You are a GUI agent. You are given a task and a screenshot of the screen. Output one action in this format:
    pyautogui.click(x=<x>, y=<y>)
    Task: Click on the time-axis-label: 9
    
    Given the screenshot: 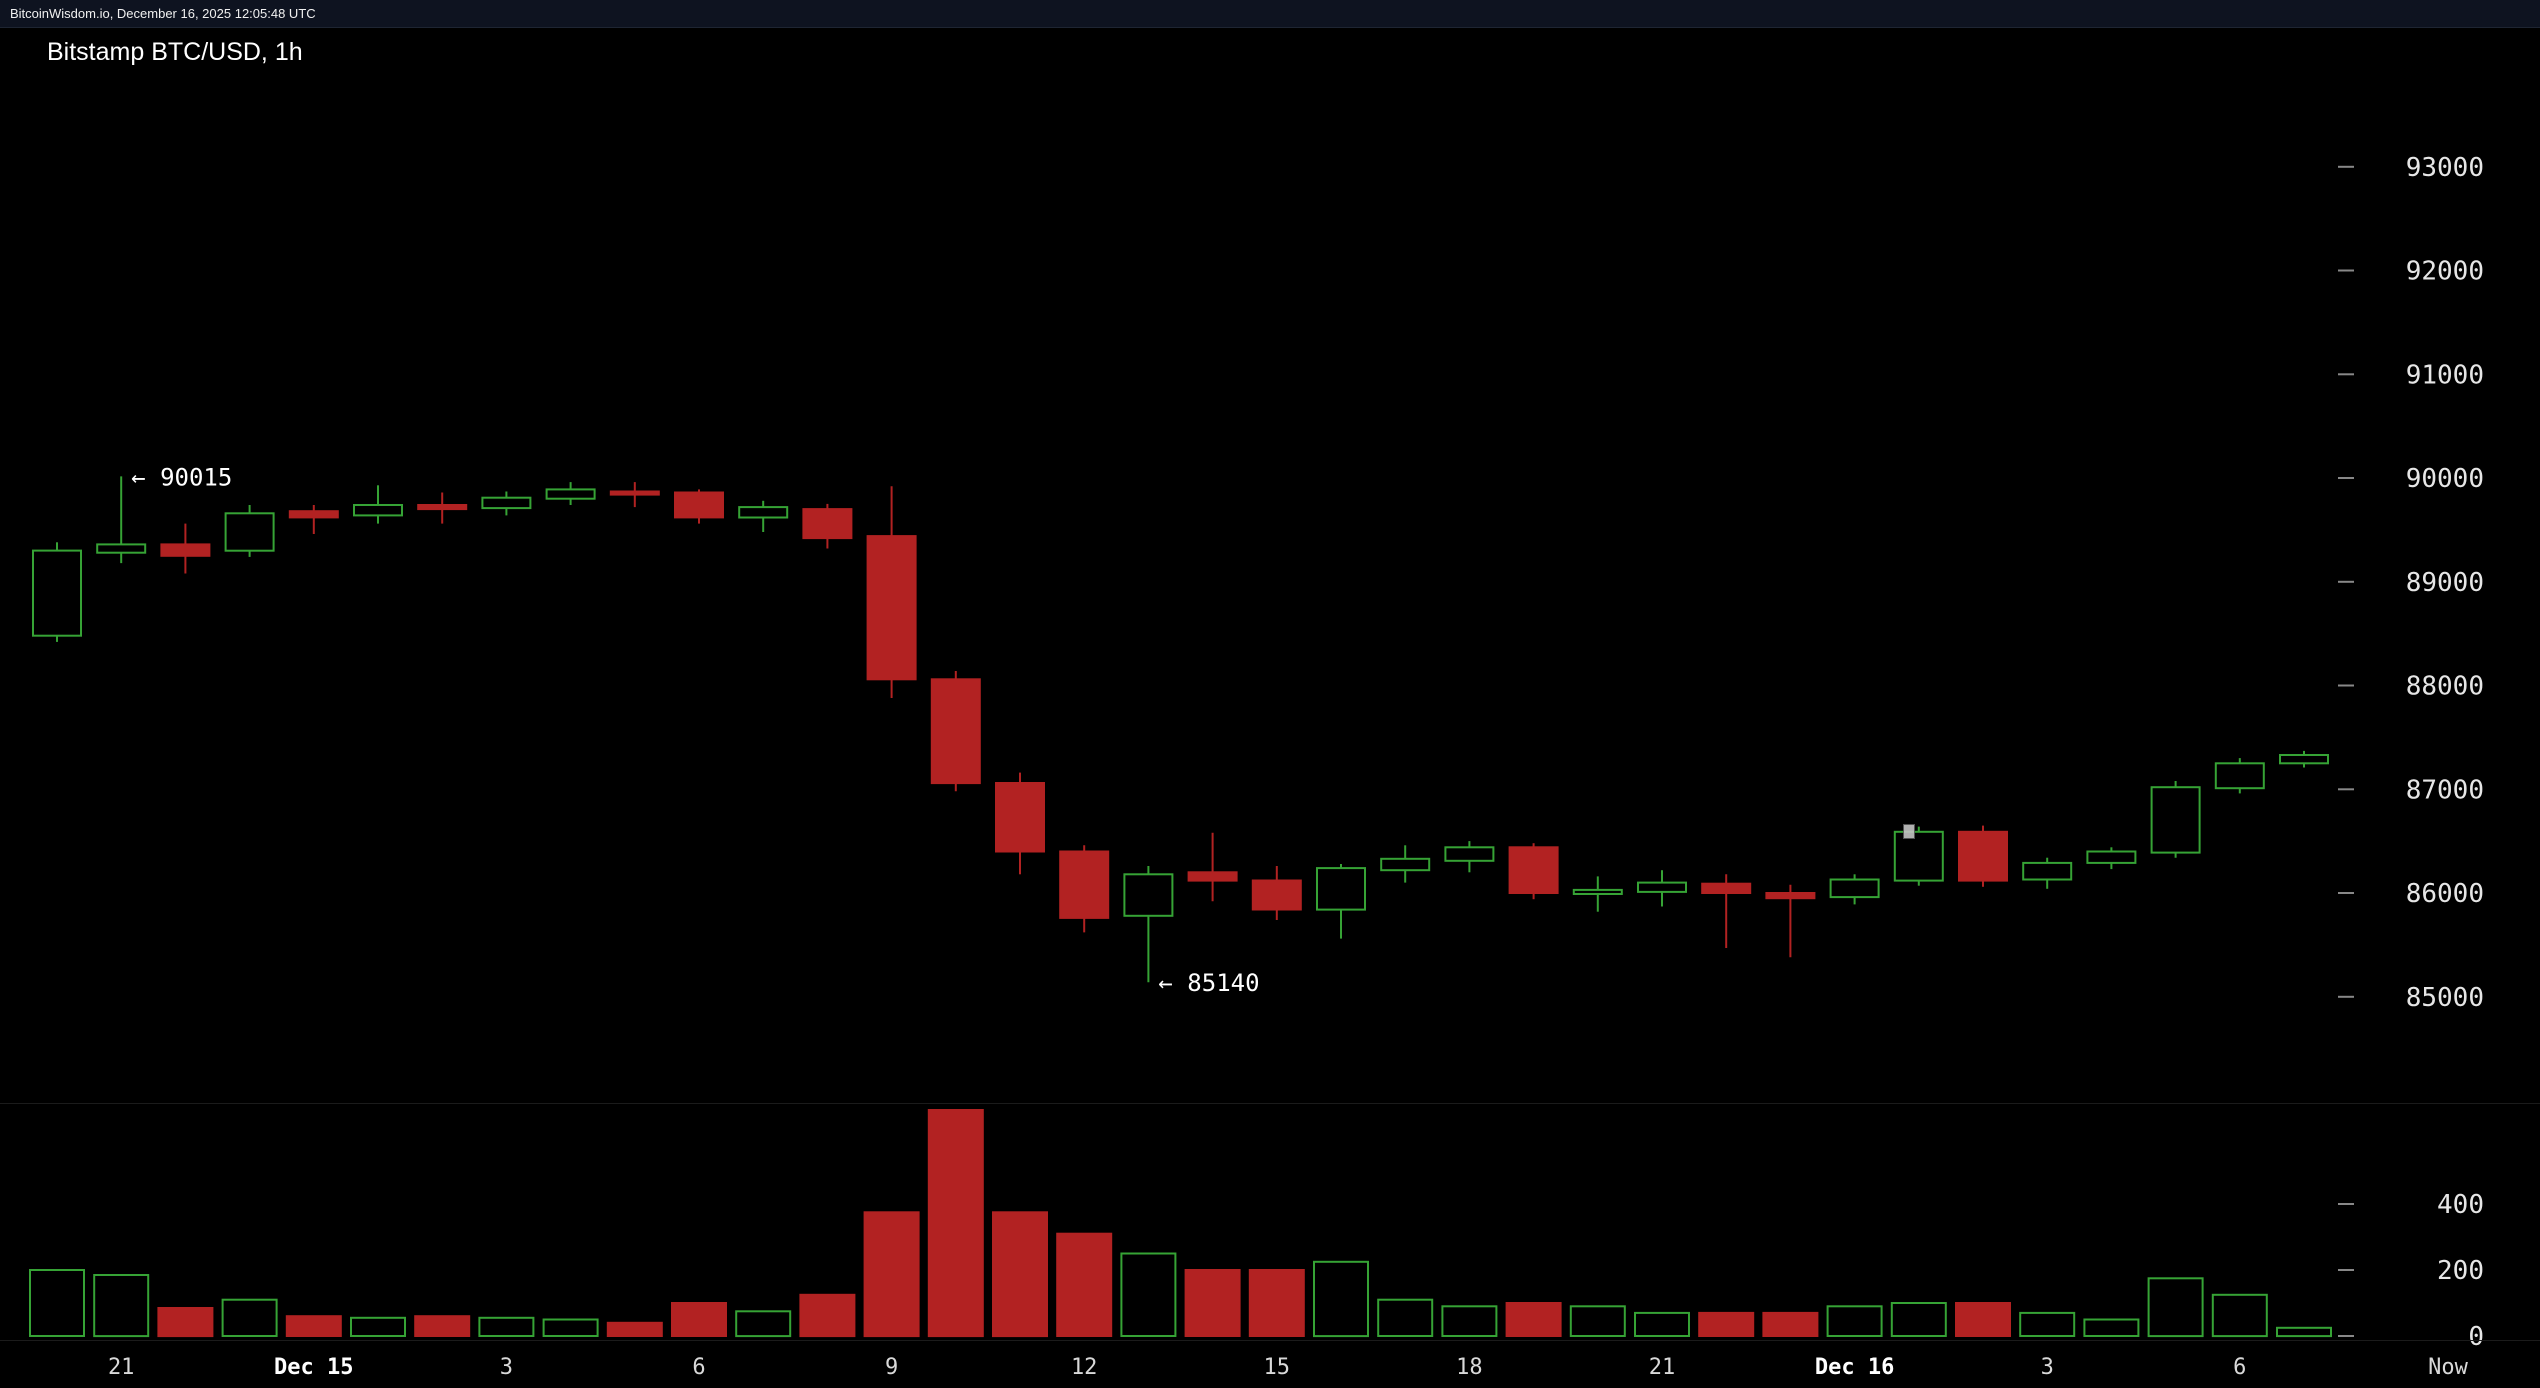 What is the action you would take?
    pyautogui.click(x=891, y=1367)
    